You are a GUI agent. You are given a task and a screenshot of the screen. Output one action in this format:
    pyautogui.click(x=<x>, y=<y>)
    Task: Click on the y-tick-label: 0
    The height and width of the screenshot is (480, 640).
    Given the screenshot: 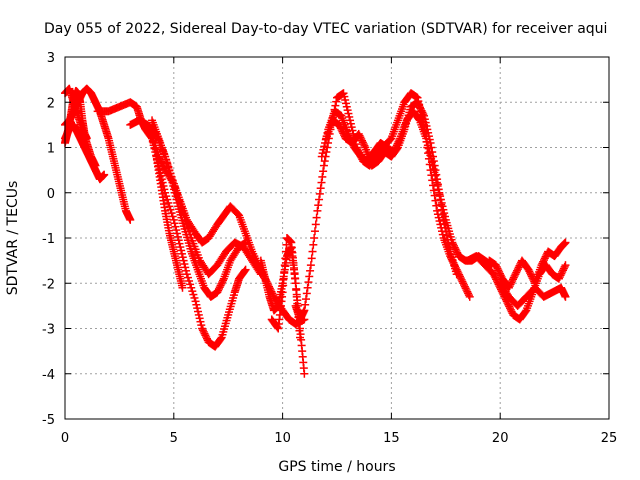 What is the action you would take?
    pyautogui.click(x=51, y=194)
    